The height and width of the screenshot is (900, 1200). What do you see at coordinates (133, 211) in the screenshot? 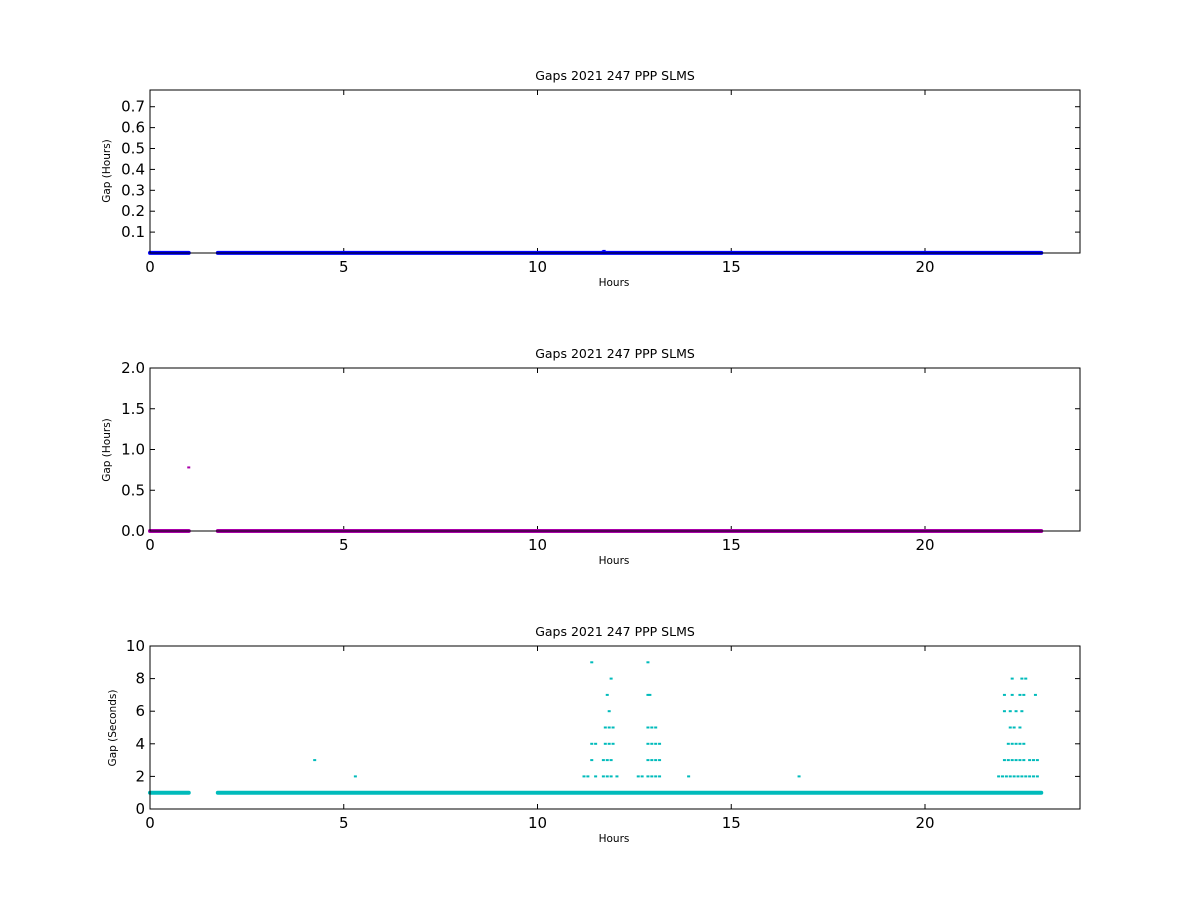
I see `y-tick-label: 0.2` at bounding box center [133, 211].